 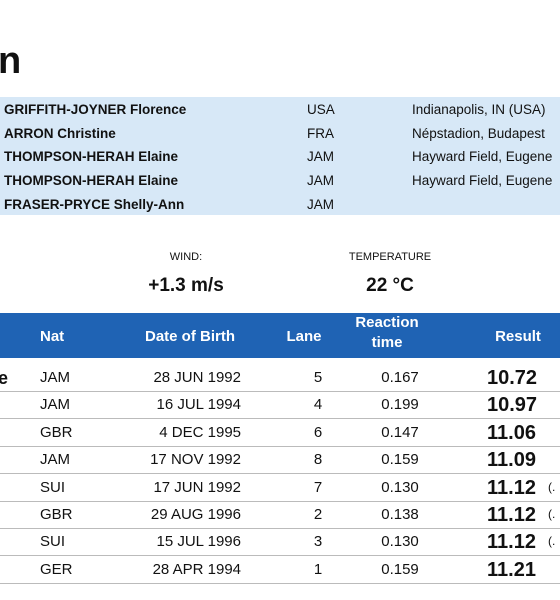 I want to click on record-name: GRIFFITH-JOYNER Florence, so click(x=95, y=109).